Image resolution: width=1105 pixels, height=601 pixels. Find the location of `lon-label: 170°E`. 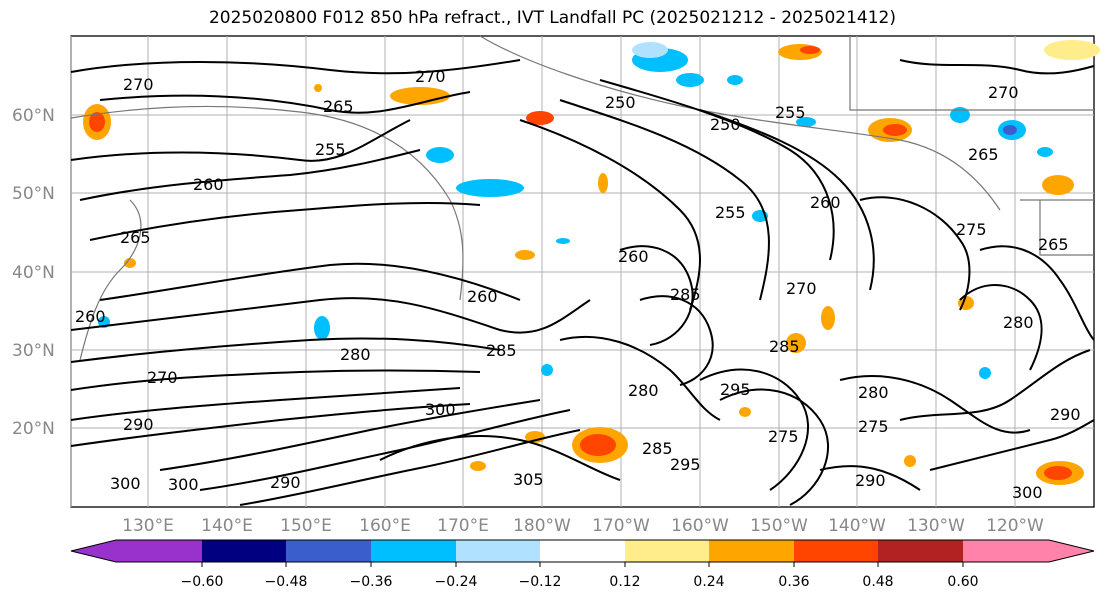

lon-label: 170°E is located at coordinates (463, 526).